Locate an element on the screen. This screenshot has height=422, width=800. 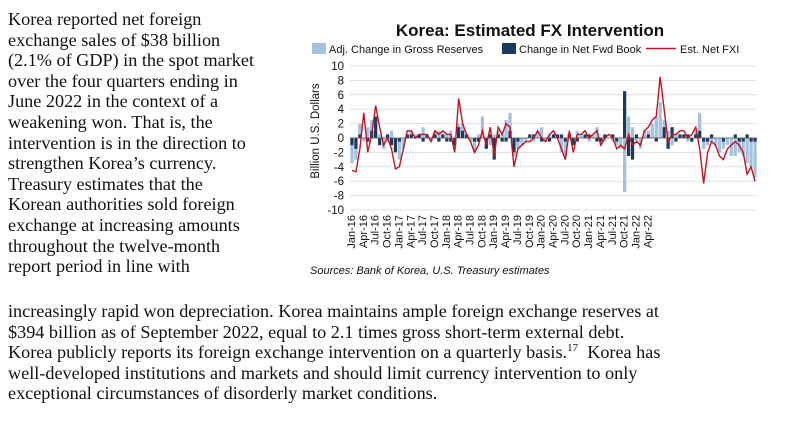
x-tick-label: Jul-17 is located at coordinates (423, 230).